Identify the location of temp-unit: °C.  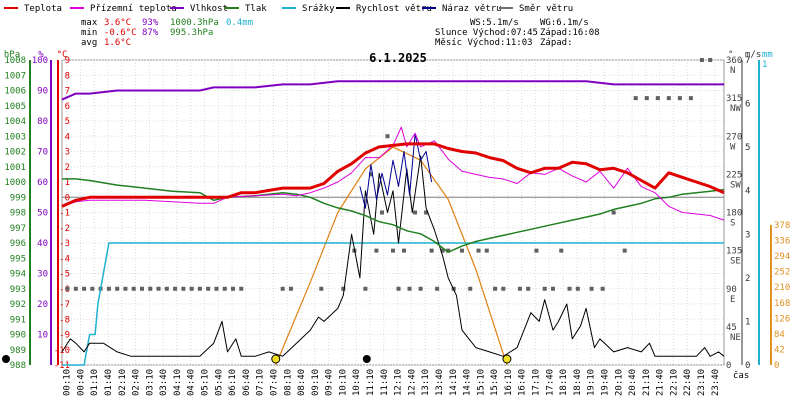
(62, 55).